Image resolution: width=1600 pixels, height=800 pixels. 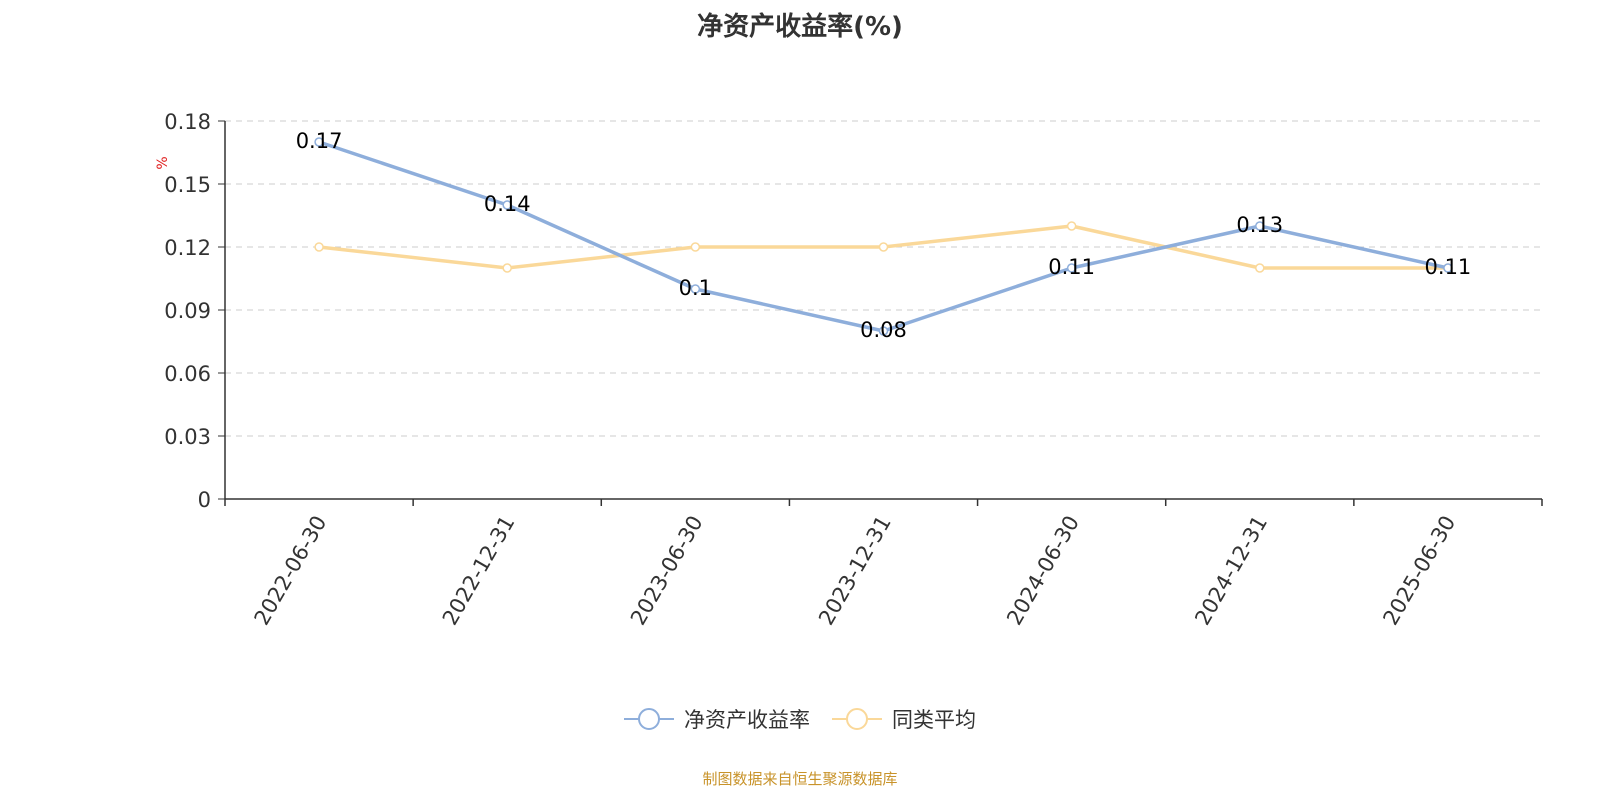 I want to click on x-tick-label: 2024-12-31, so click(x=1231, y=571).